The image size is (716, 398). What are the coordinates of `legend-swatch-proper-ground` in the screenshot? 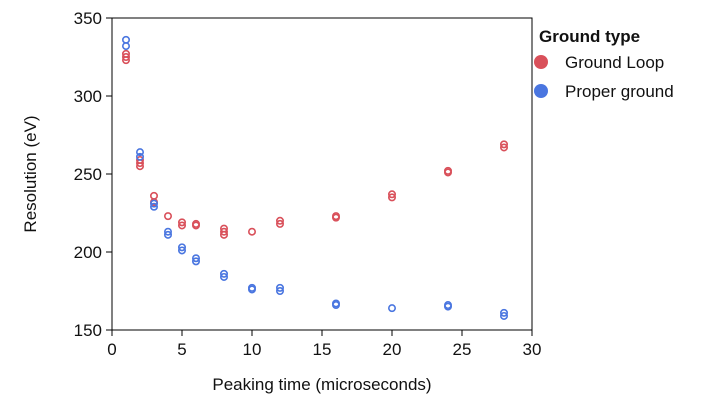 It's located at (541, 91).